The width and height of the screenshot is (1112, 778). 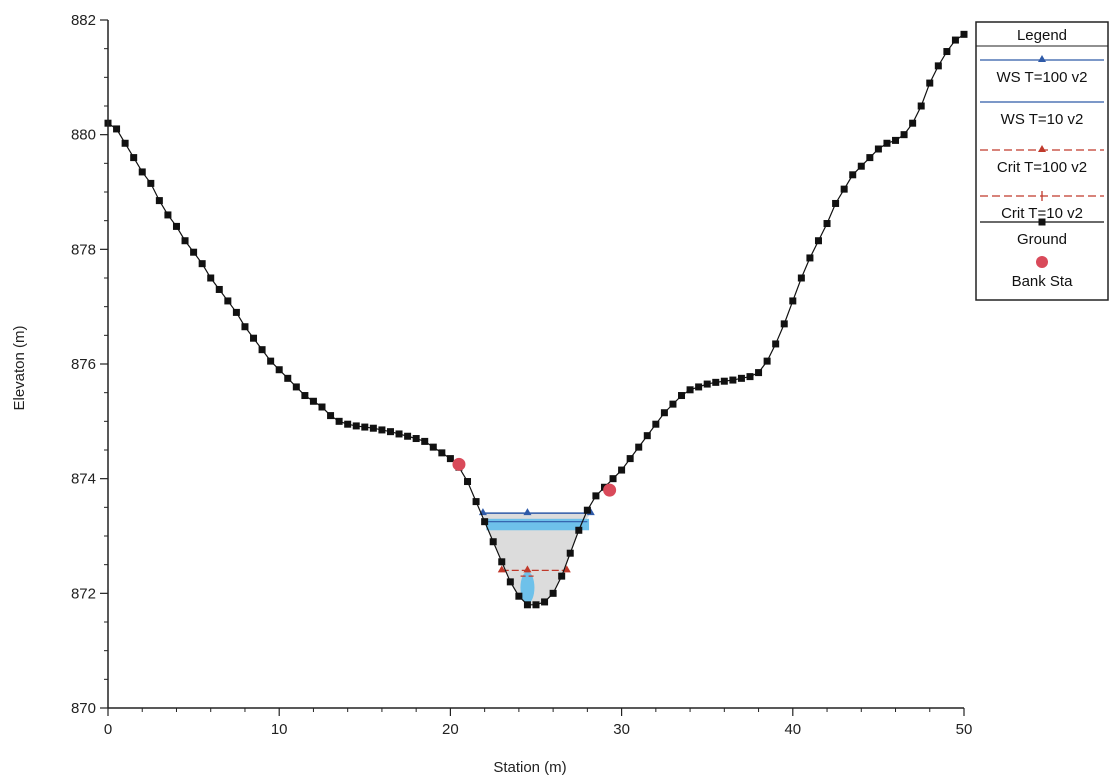 What do you see at coordinates (83, 20) in the screenshot?
I see `y-tick-label: 882` at bounding box center [83, 20].